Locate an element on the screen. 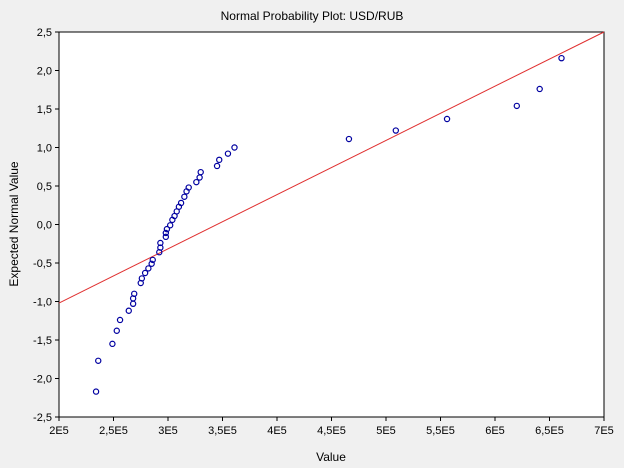 The height and width of the screenshot is (468, 624). y-tick-label: 2,0 is located at coordinates (44, 72).